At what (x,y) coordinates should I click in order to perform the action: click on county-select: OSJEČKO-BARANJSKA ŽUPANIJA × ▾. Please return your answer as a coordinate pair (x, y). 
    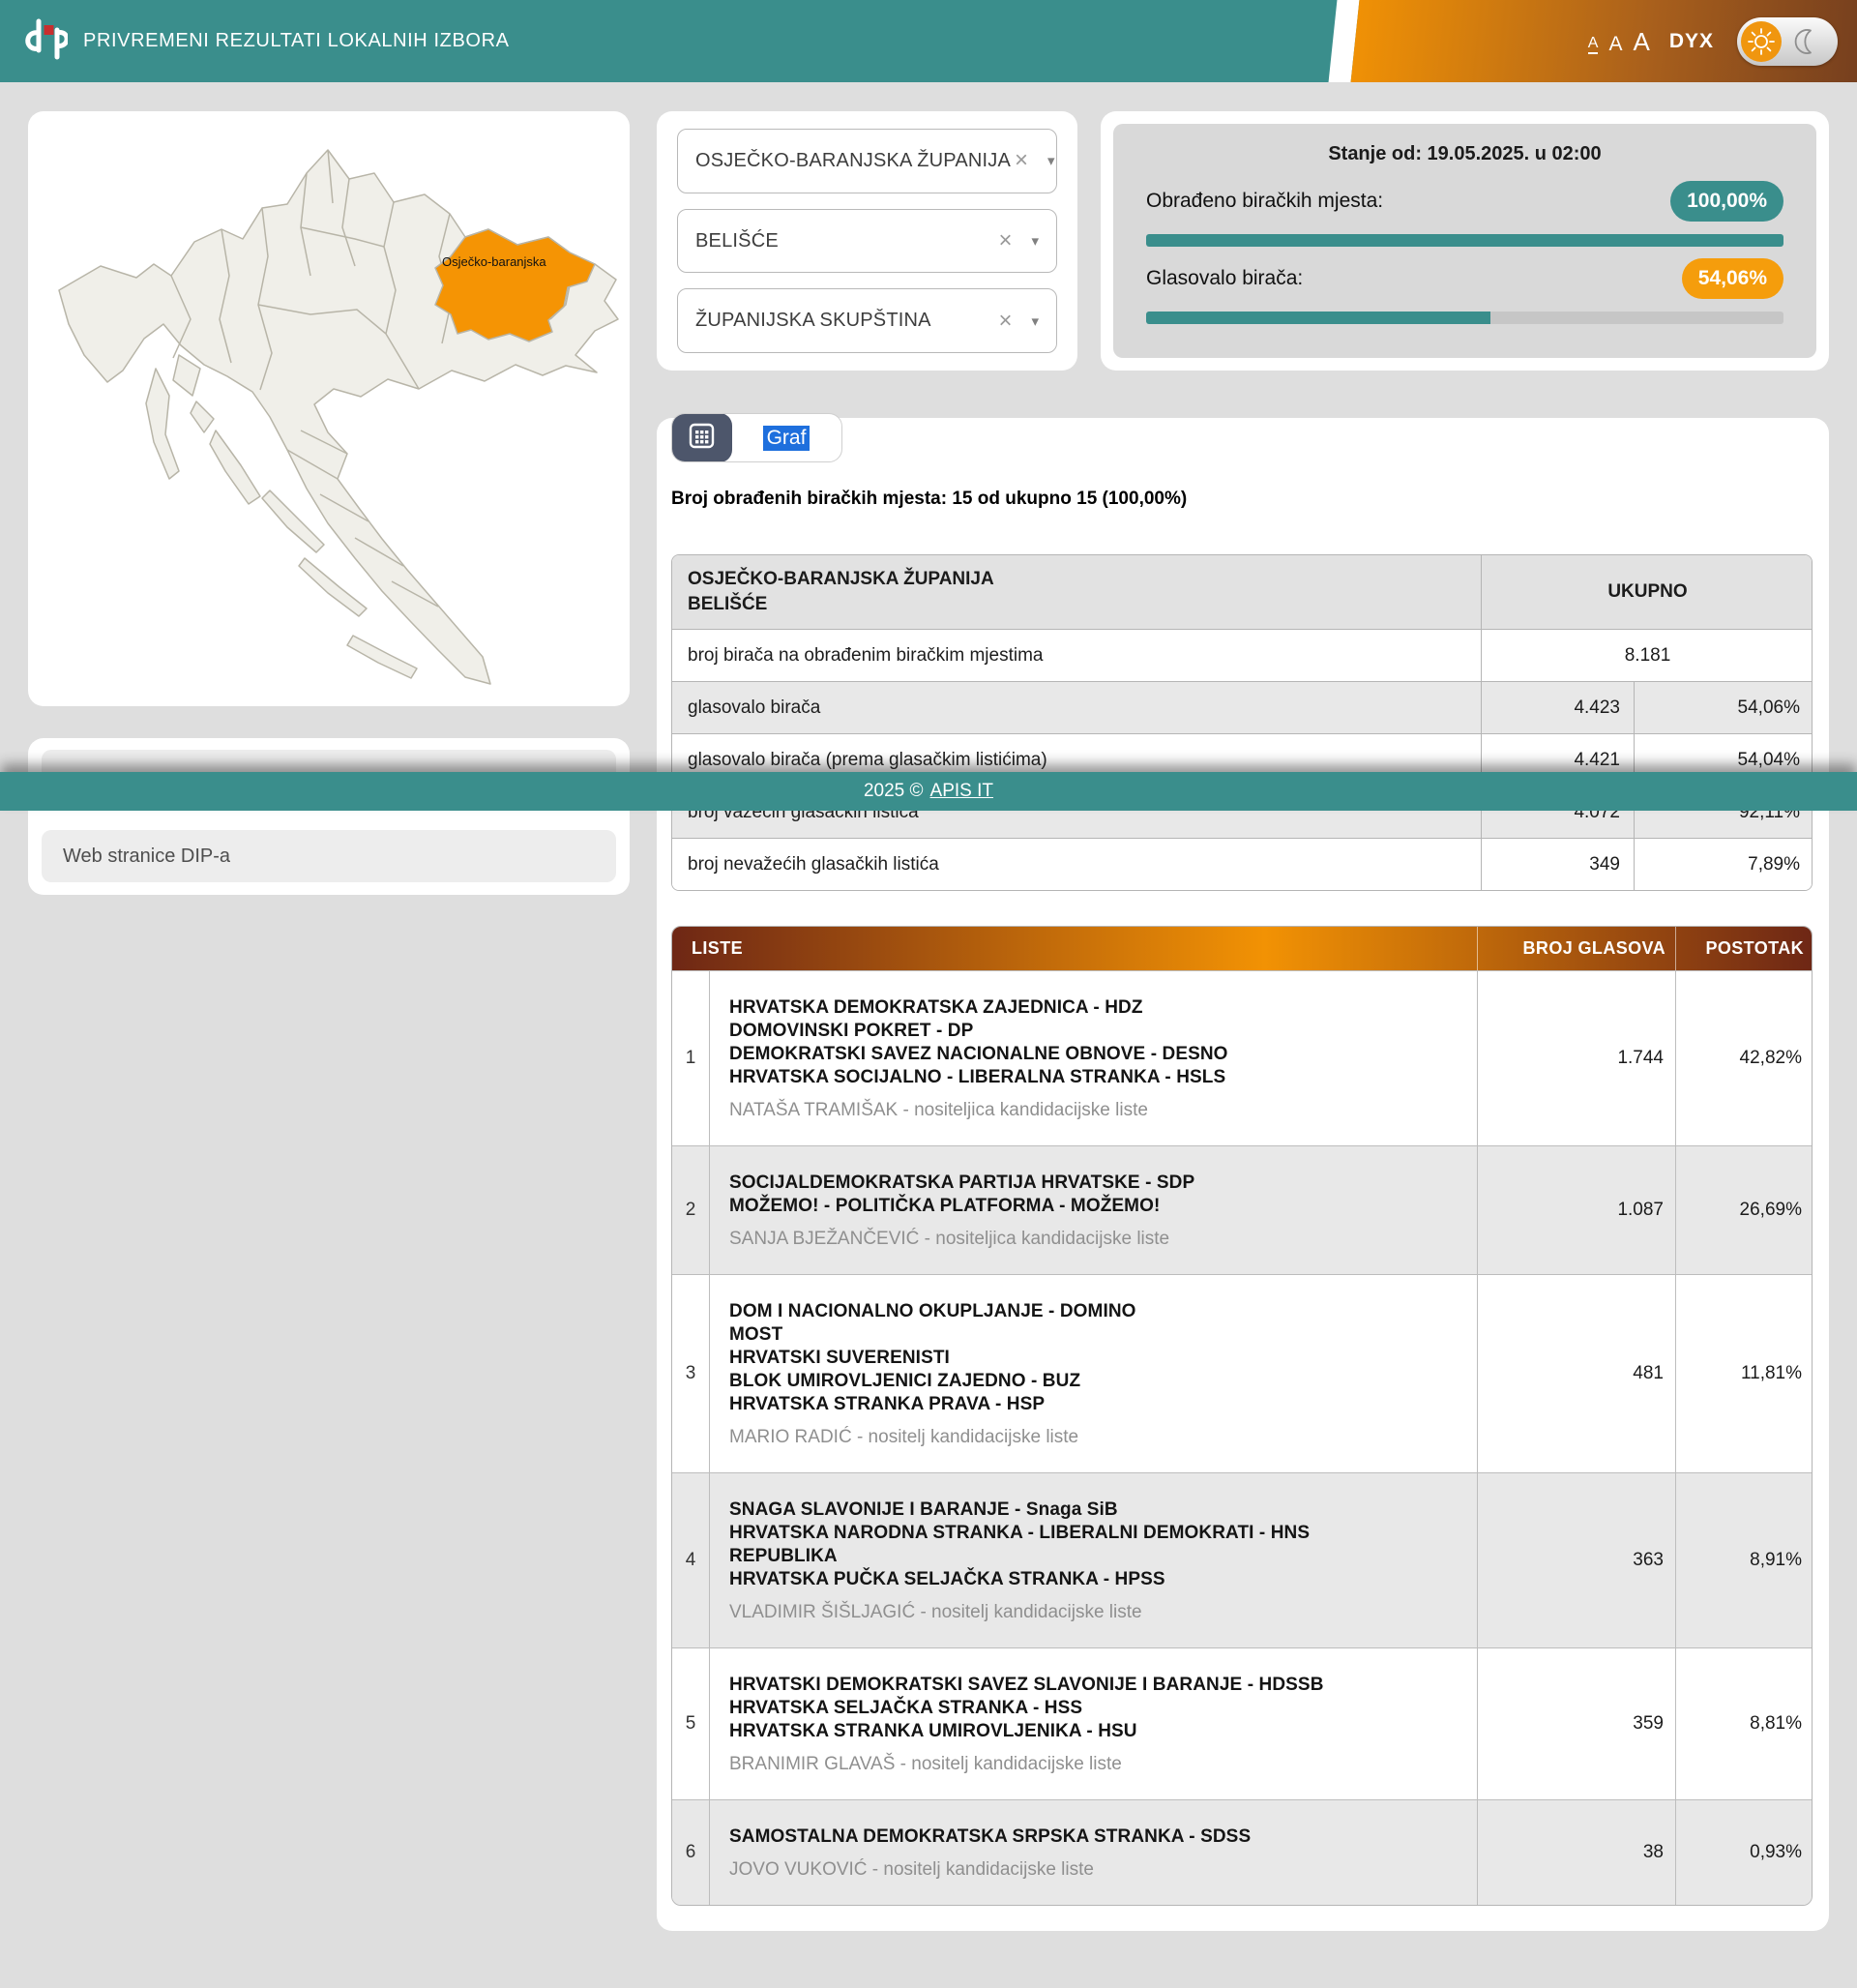
    Looking at the image, I should click on (867, 161).